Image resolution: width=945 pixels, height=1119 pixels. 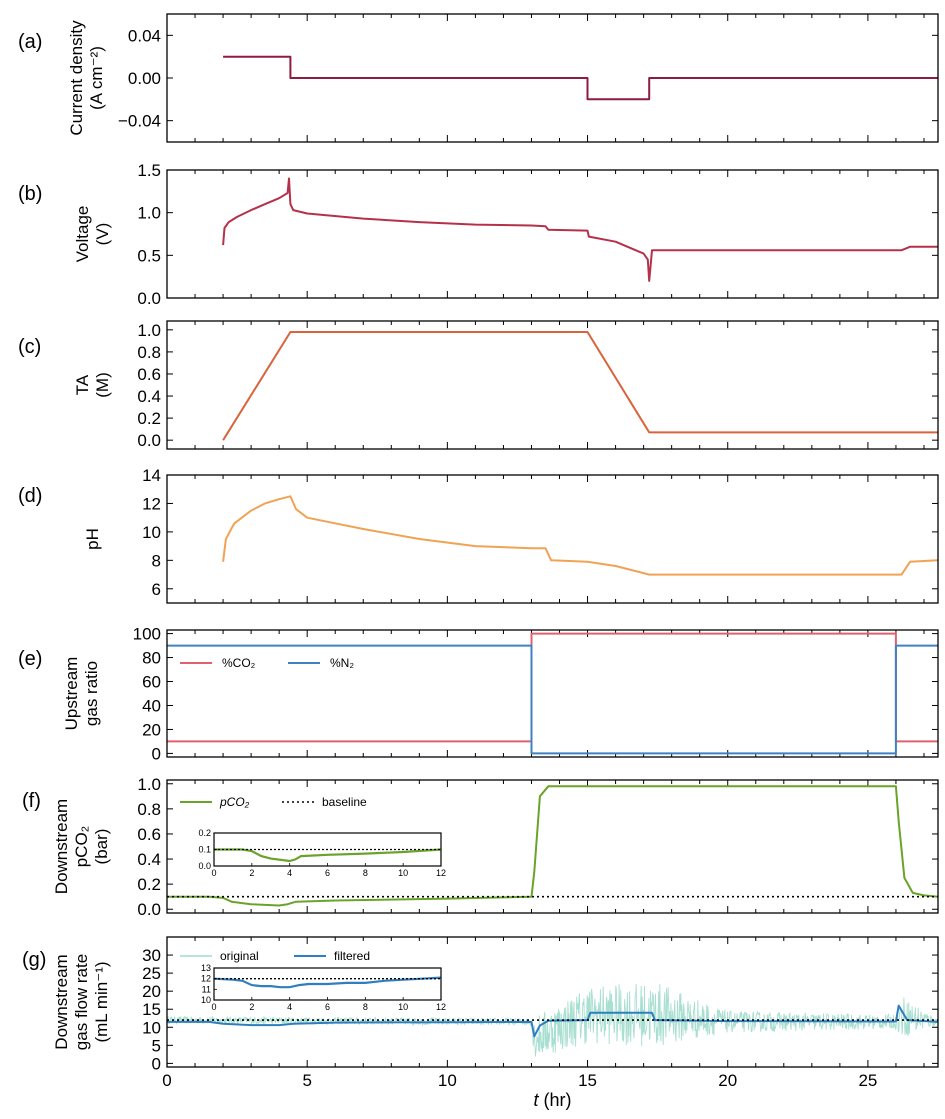 What do you see at coordinates (102, 384) in the screenshot?
I see `y-axis-label: (M)` at bounding box center [102, 384].